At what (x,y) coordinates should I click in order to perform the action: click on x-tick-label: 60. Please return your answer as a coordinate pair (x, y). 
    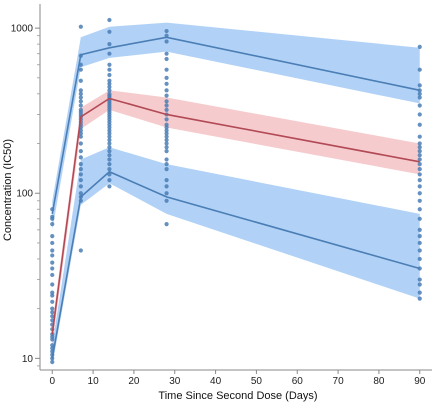
    Looking at the image, I should click on (298, 381).